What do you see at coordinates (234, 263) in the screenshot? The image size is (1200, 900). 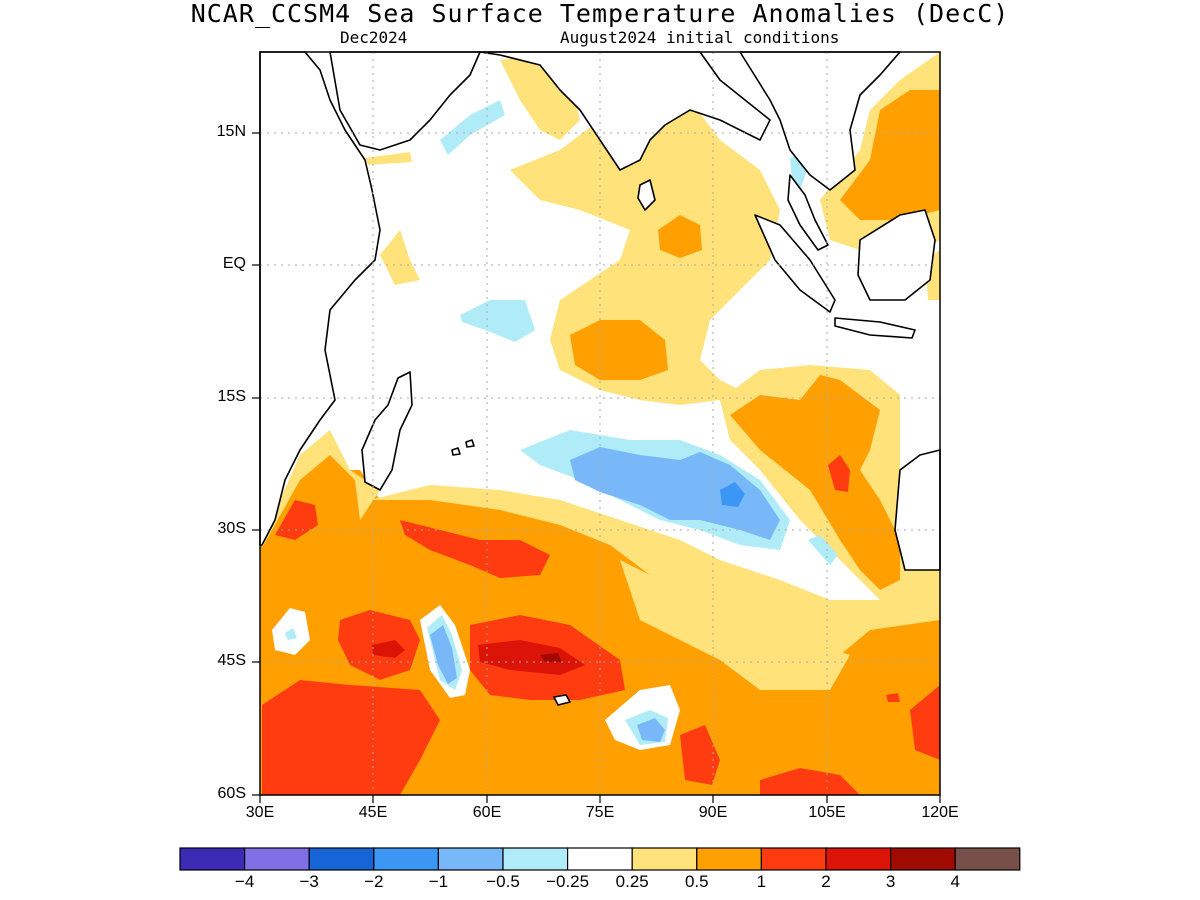 I see `lat-label-eq: EQ` at bounding box center [234, 263].